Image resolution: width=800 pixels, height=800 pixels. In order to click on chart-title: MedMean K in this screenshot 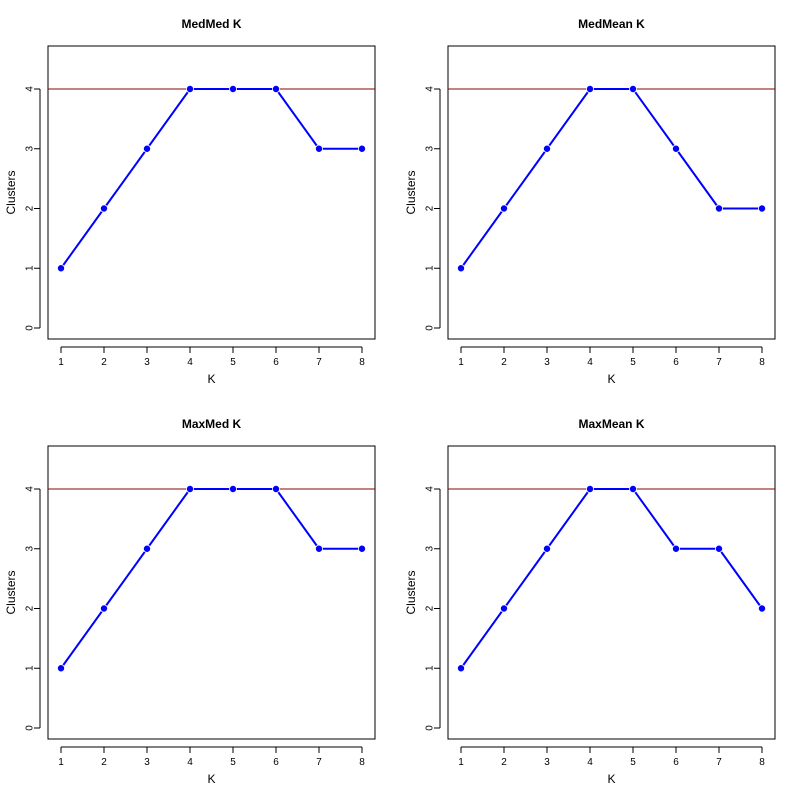, I will do `click(611, 24)`.